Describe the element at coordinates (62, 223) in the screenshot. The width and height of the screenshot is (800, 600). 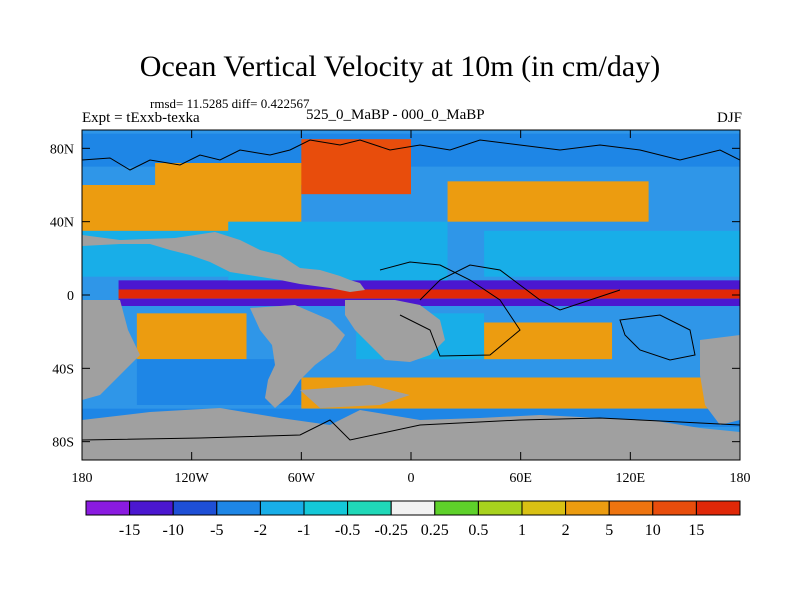
I see `y-tick-label: 40N` at that location.